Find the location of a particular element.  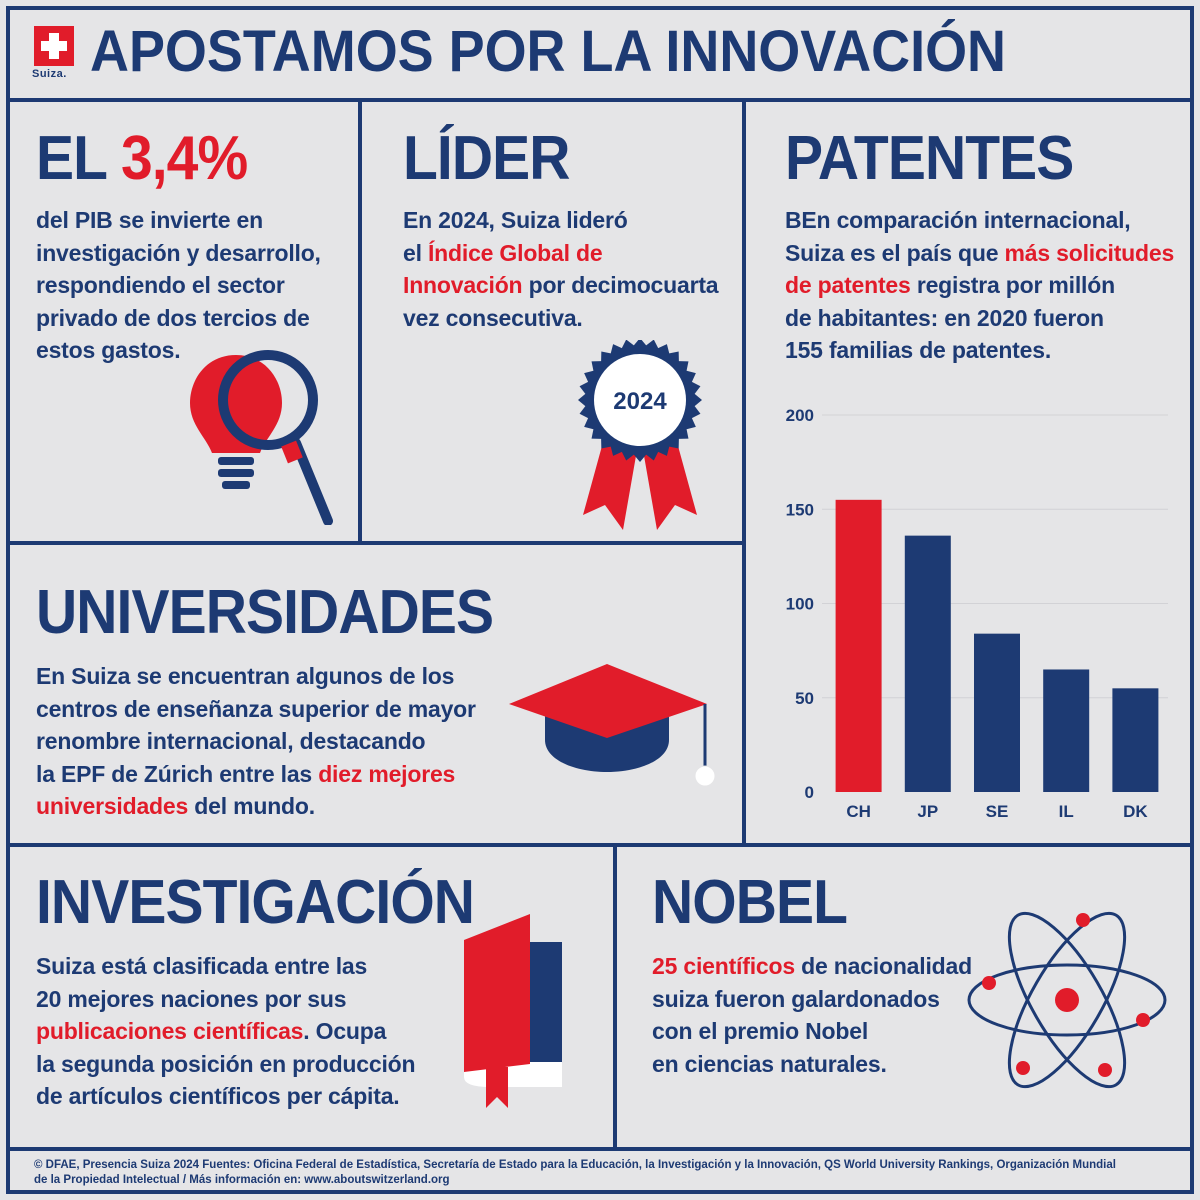

pib-percent: 3,4% is located at coordinates (184, 158).